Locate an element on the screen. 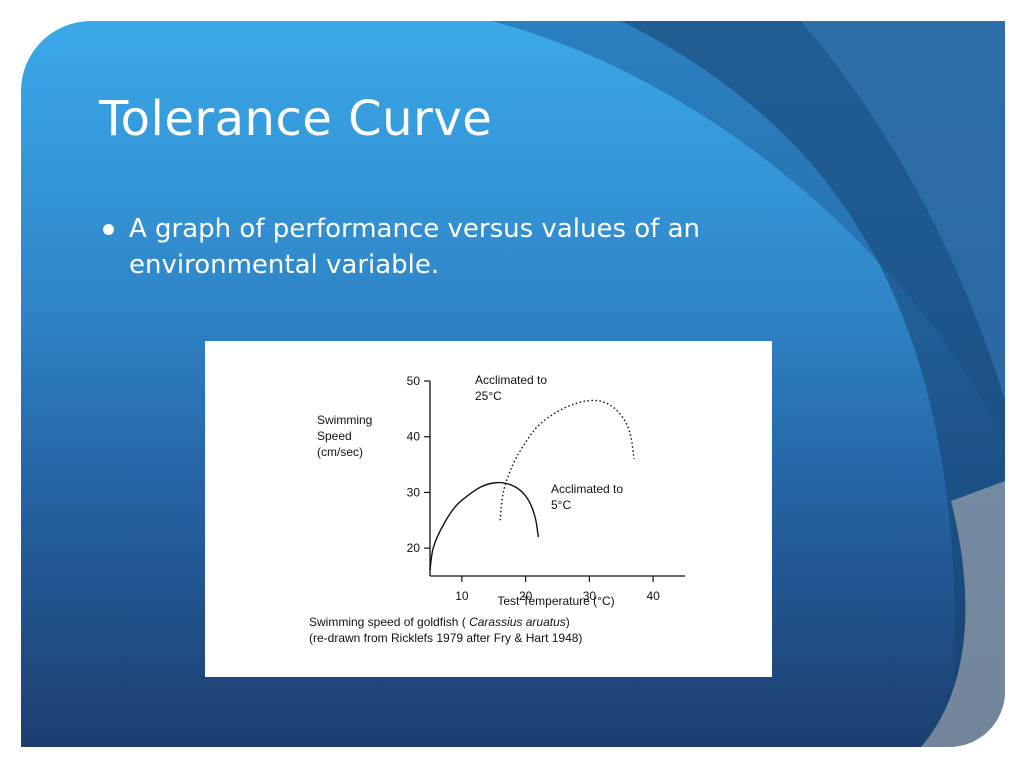 Image resolution: width=1024 pixels, height=768 pixels. caption-text: ) is located at coordinates (568, 622).